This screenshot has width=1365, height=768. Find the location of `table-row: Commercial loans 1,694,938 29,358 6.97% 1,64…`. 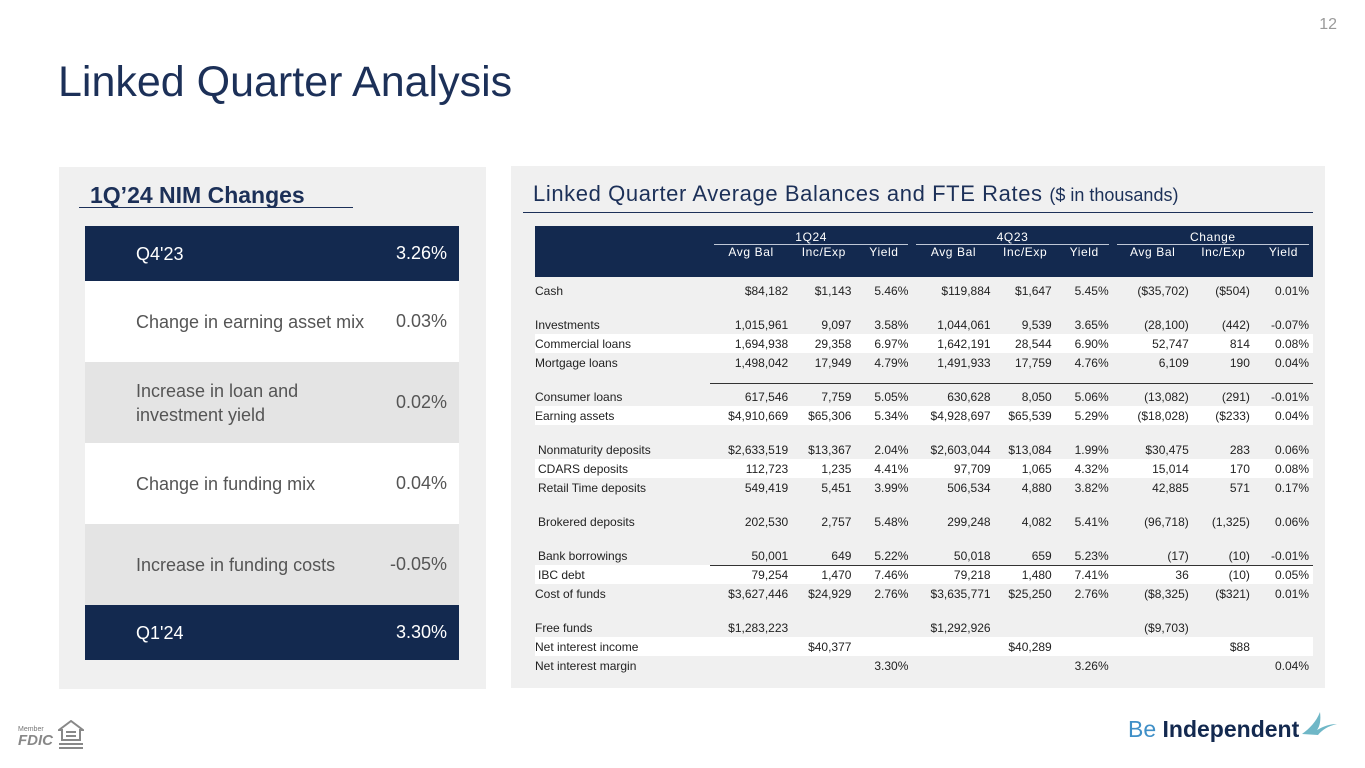

table-row: Commercial loans 1,694,938 29,358 6.97% 1,64… is located at coordinates (924, 343).